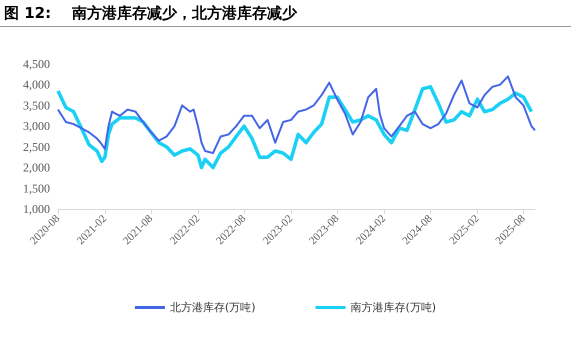 The height and width of the screenshot is (345, 571). Describe the element at coordinates (36, 167) in the screenshot. I see `y-tick-label: 2,000` at that location.